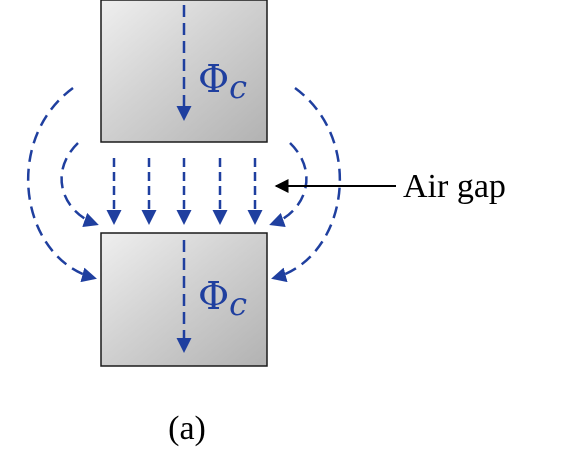 The image size is (563, 449). I want to click on right-inner-fringing-arrow, so click(288, 185).